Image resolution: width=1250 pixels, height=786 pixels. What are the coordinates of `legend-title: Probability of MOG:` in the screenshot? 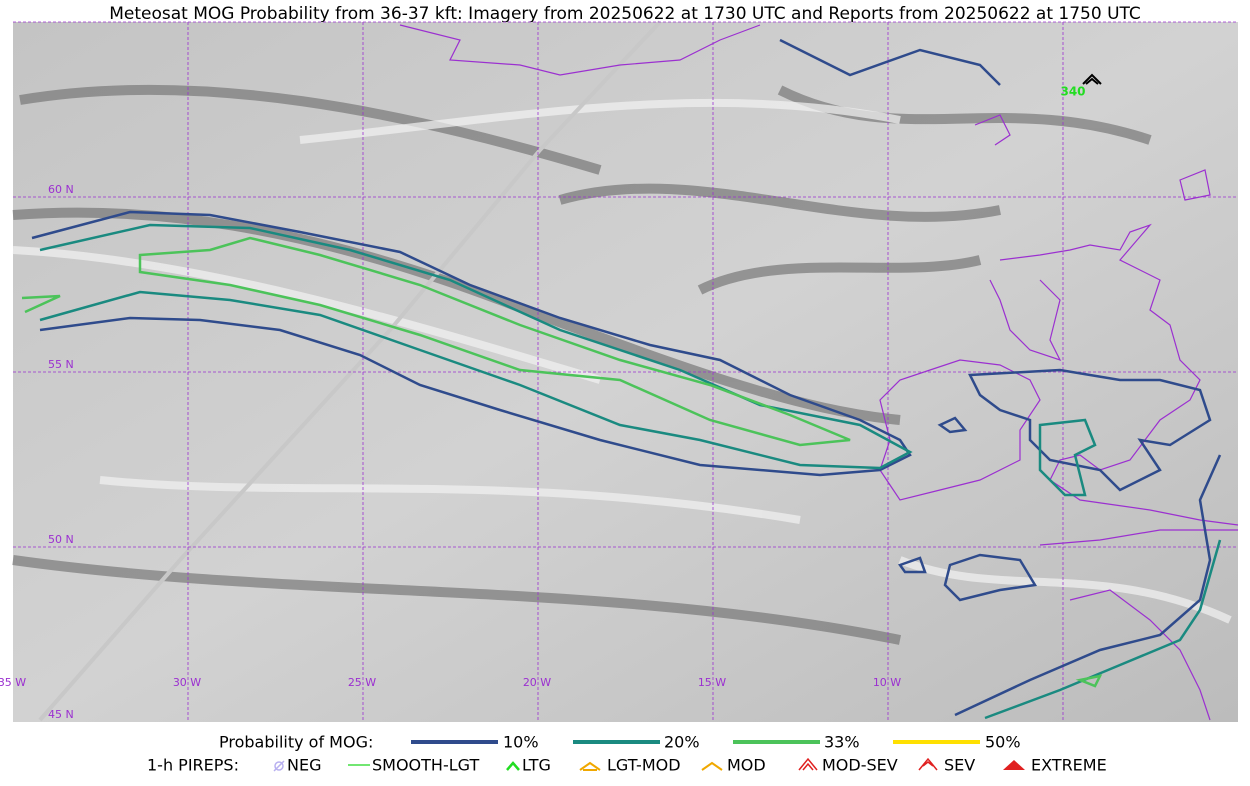 It's located at (296, 742).